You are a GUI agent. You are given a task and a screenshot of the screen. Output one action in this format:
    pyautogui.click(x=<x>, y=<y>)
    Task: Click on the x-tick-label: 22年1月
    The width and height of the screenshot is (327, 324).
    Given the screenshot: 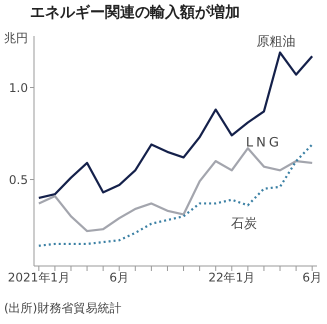 What is the action you would take?
    pyautogui.click(x=232, y=277)
    